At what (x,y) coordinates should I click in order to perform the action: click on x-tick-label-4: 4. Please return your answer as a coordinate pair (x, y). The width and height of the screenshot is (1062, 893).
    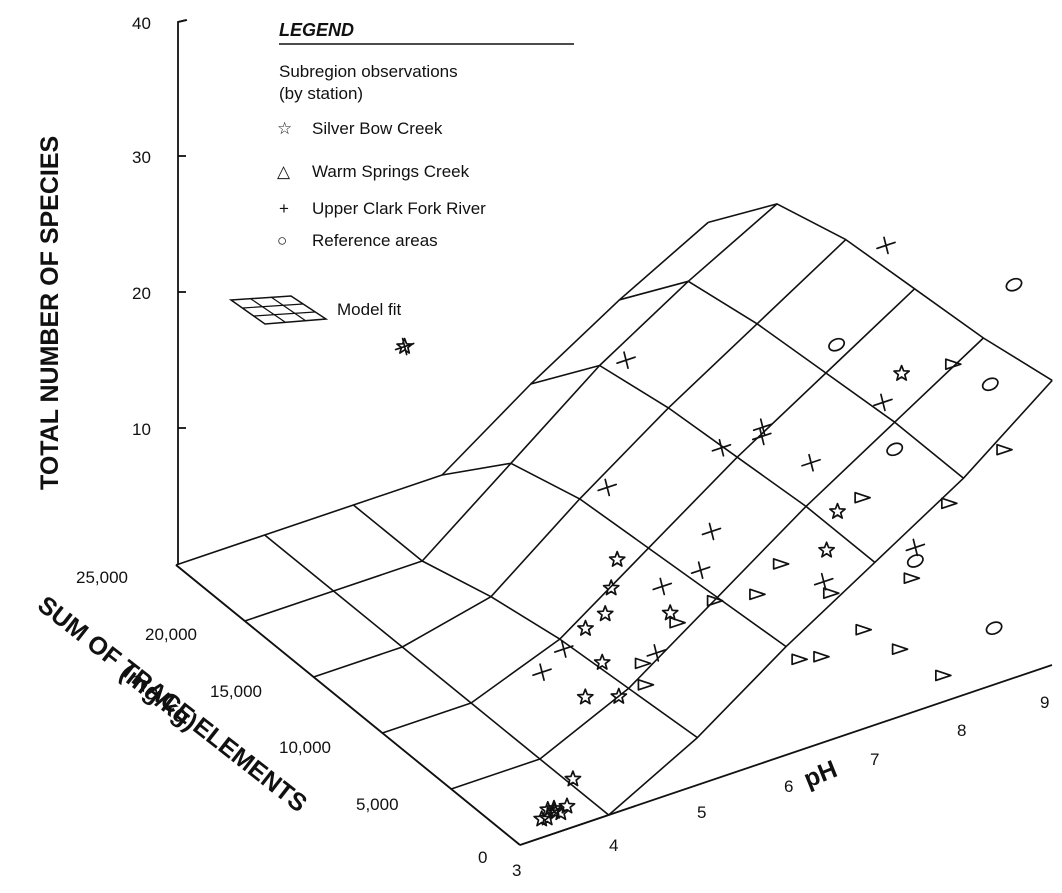
    Looking at the image, I should click on (613, 845).